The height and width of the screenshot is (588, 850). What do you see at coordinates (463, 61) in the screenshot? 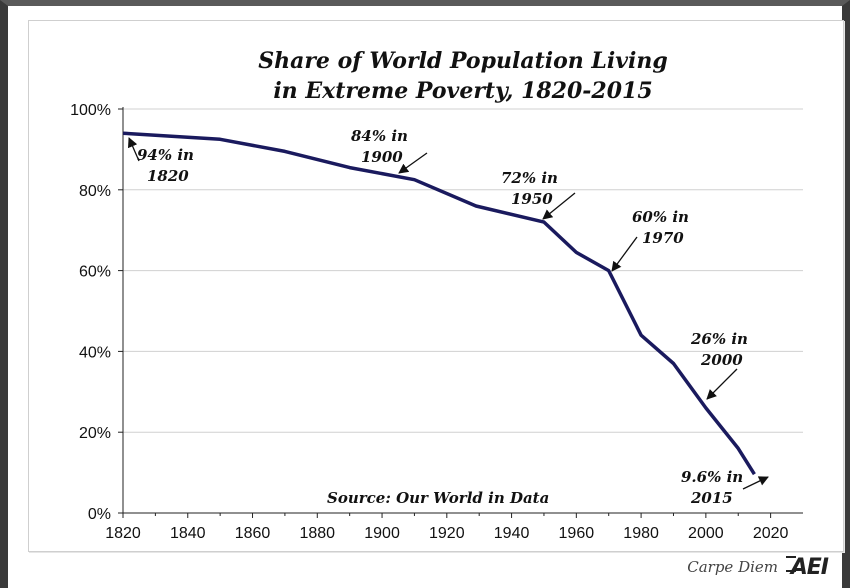
I see `title-line: Share of World Population Living` at bounding box center [463, 61].